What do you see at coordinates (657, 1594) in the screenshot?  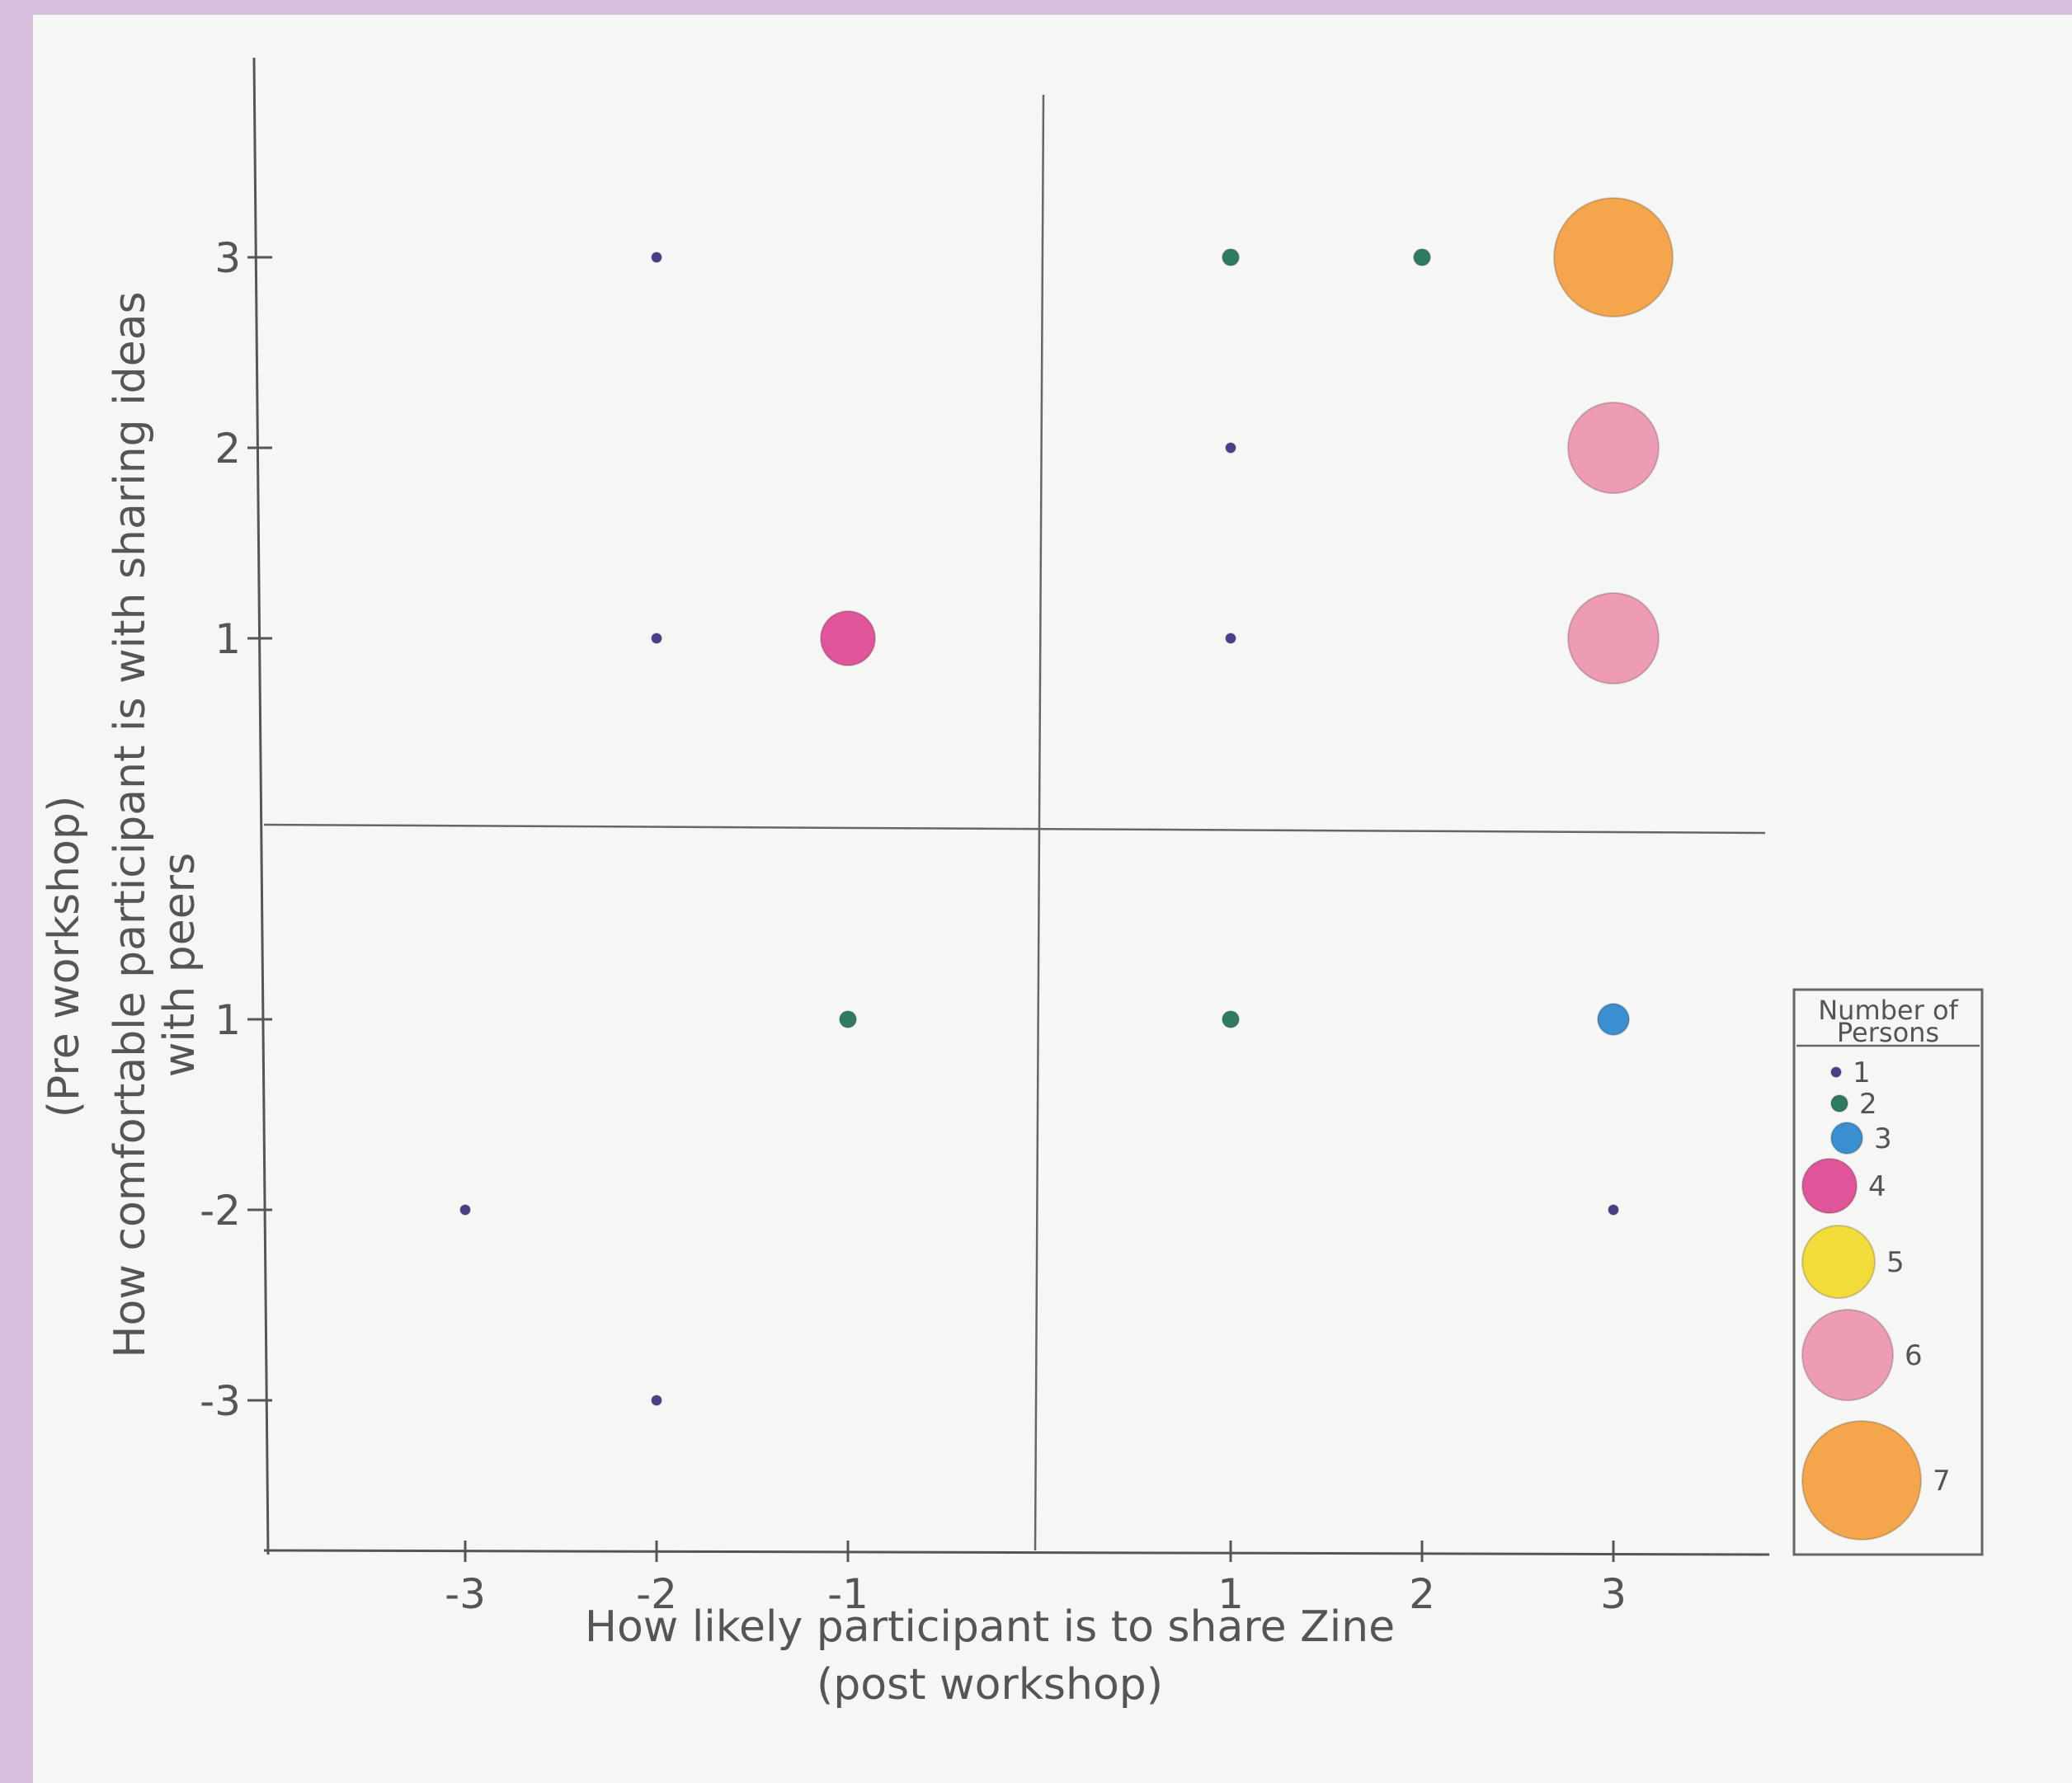 I see `x-tick-label: -2` at bounding box center [657, 1594].